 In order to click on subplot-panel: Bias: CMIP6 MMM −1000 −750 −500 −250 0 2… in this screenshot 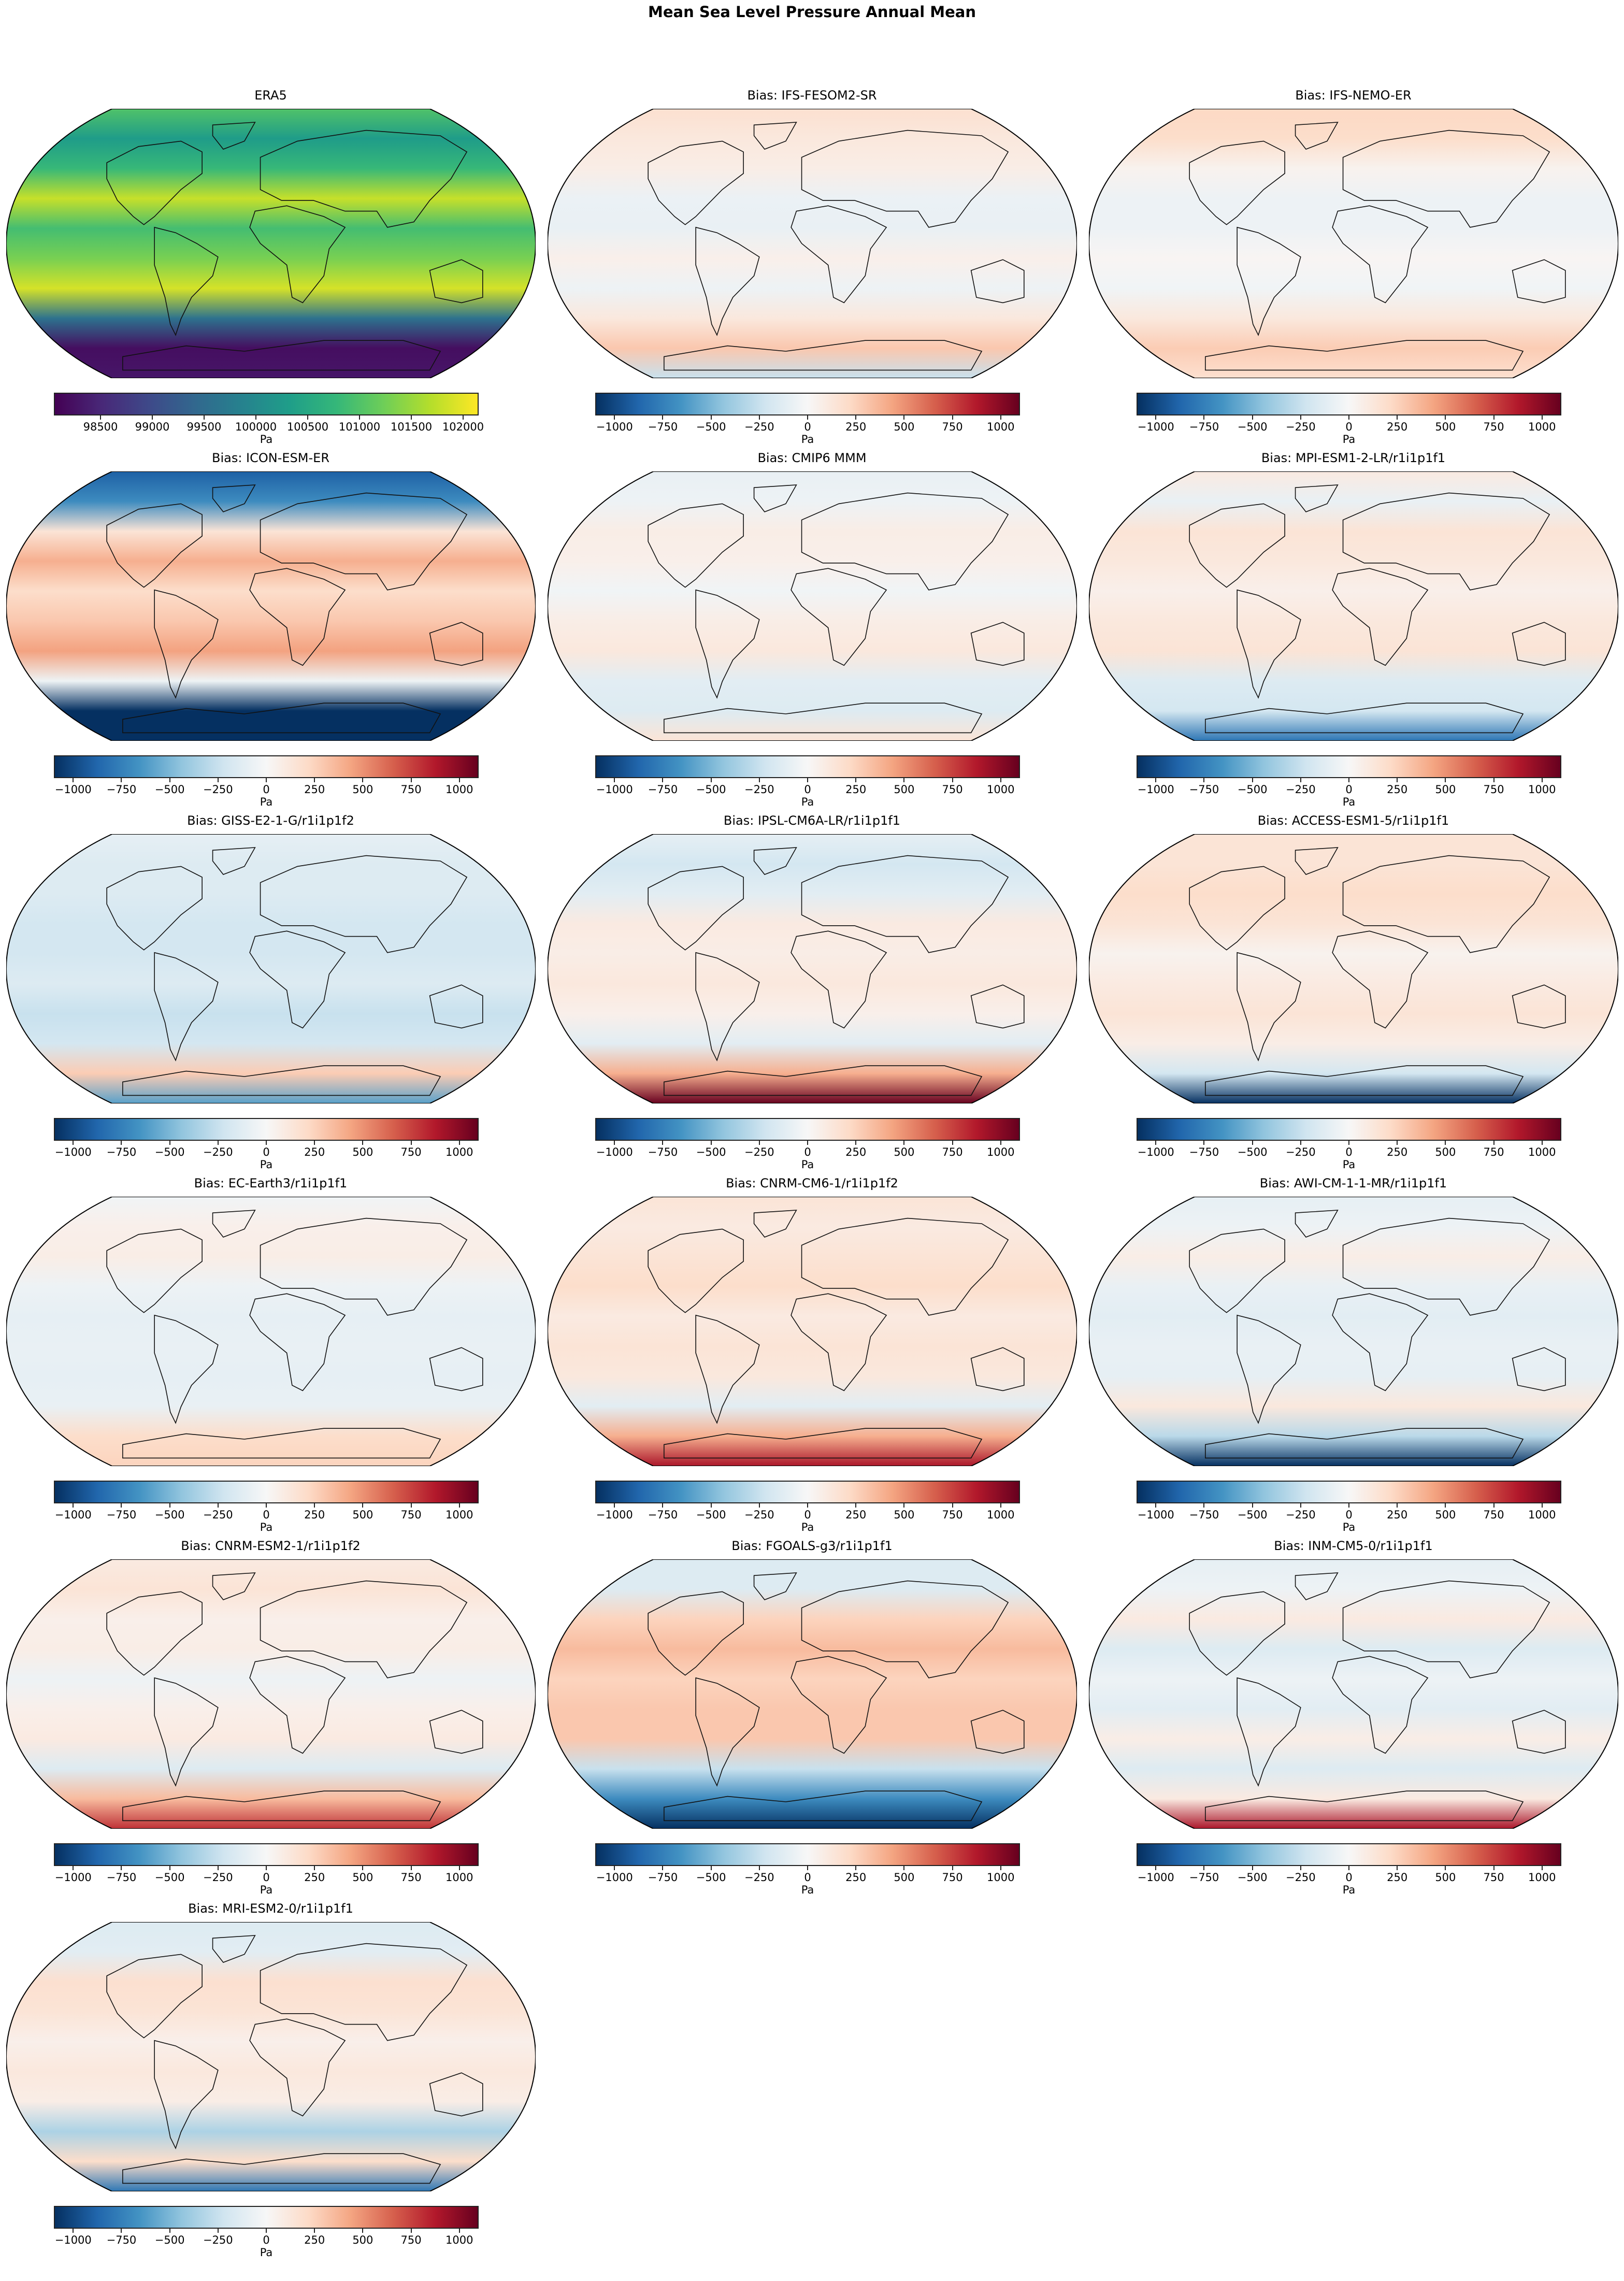, I will do `click(812, 627)`.